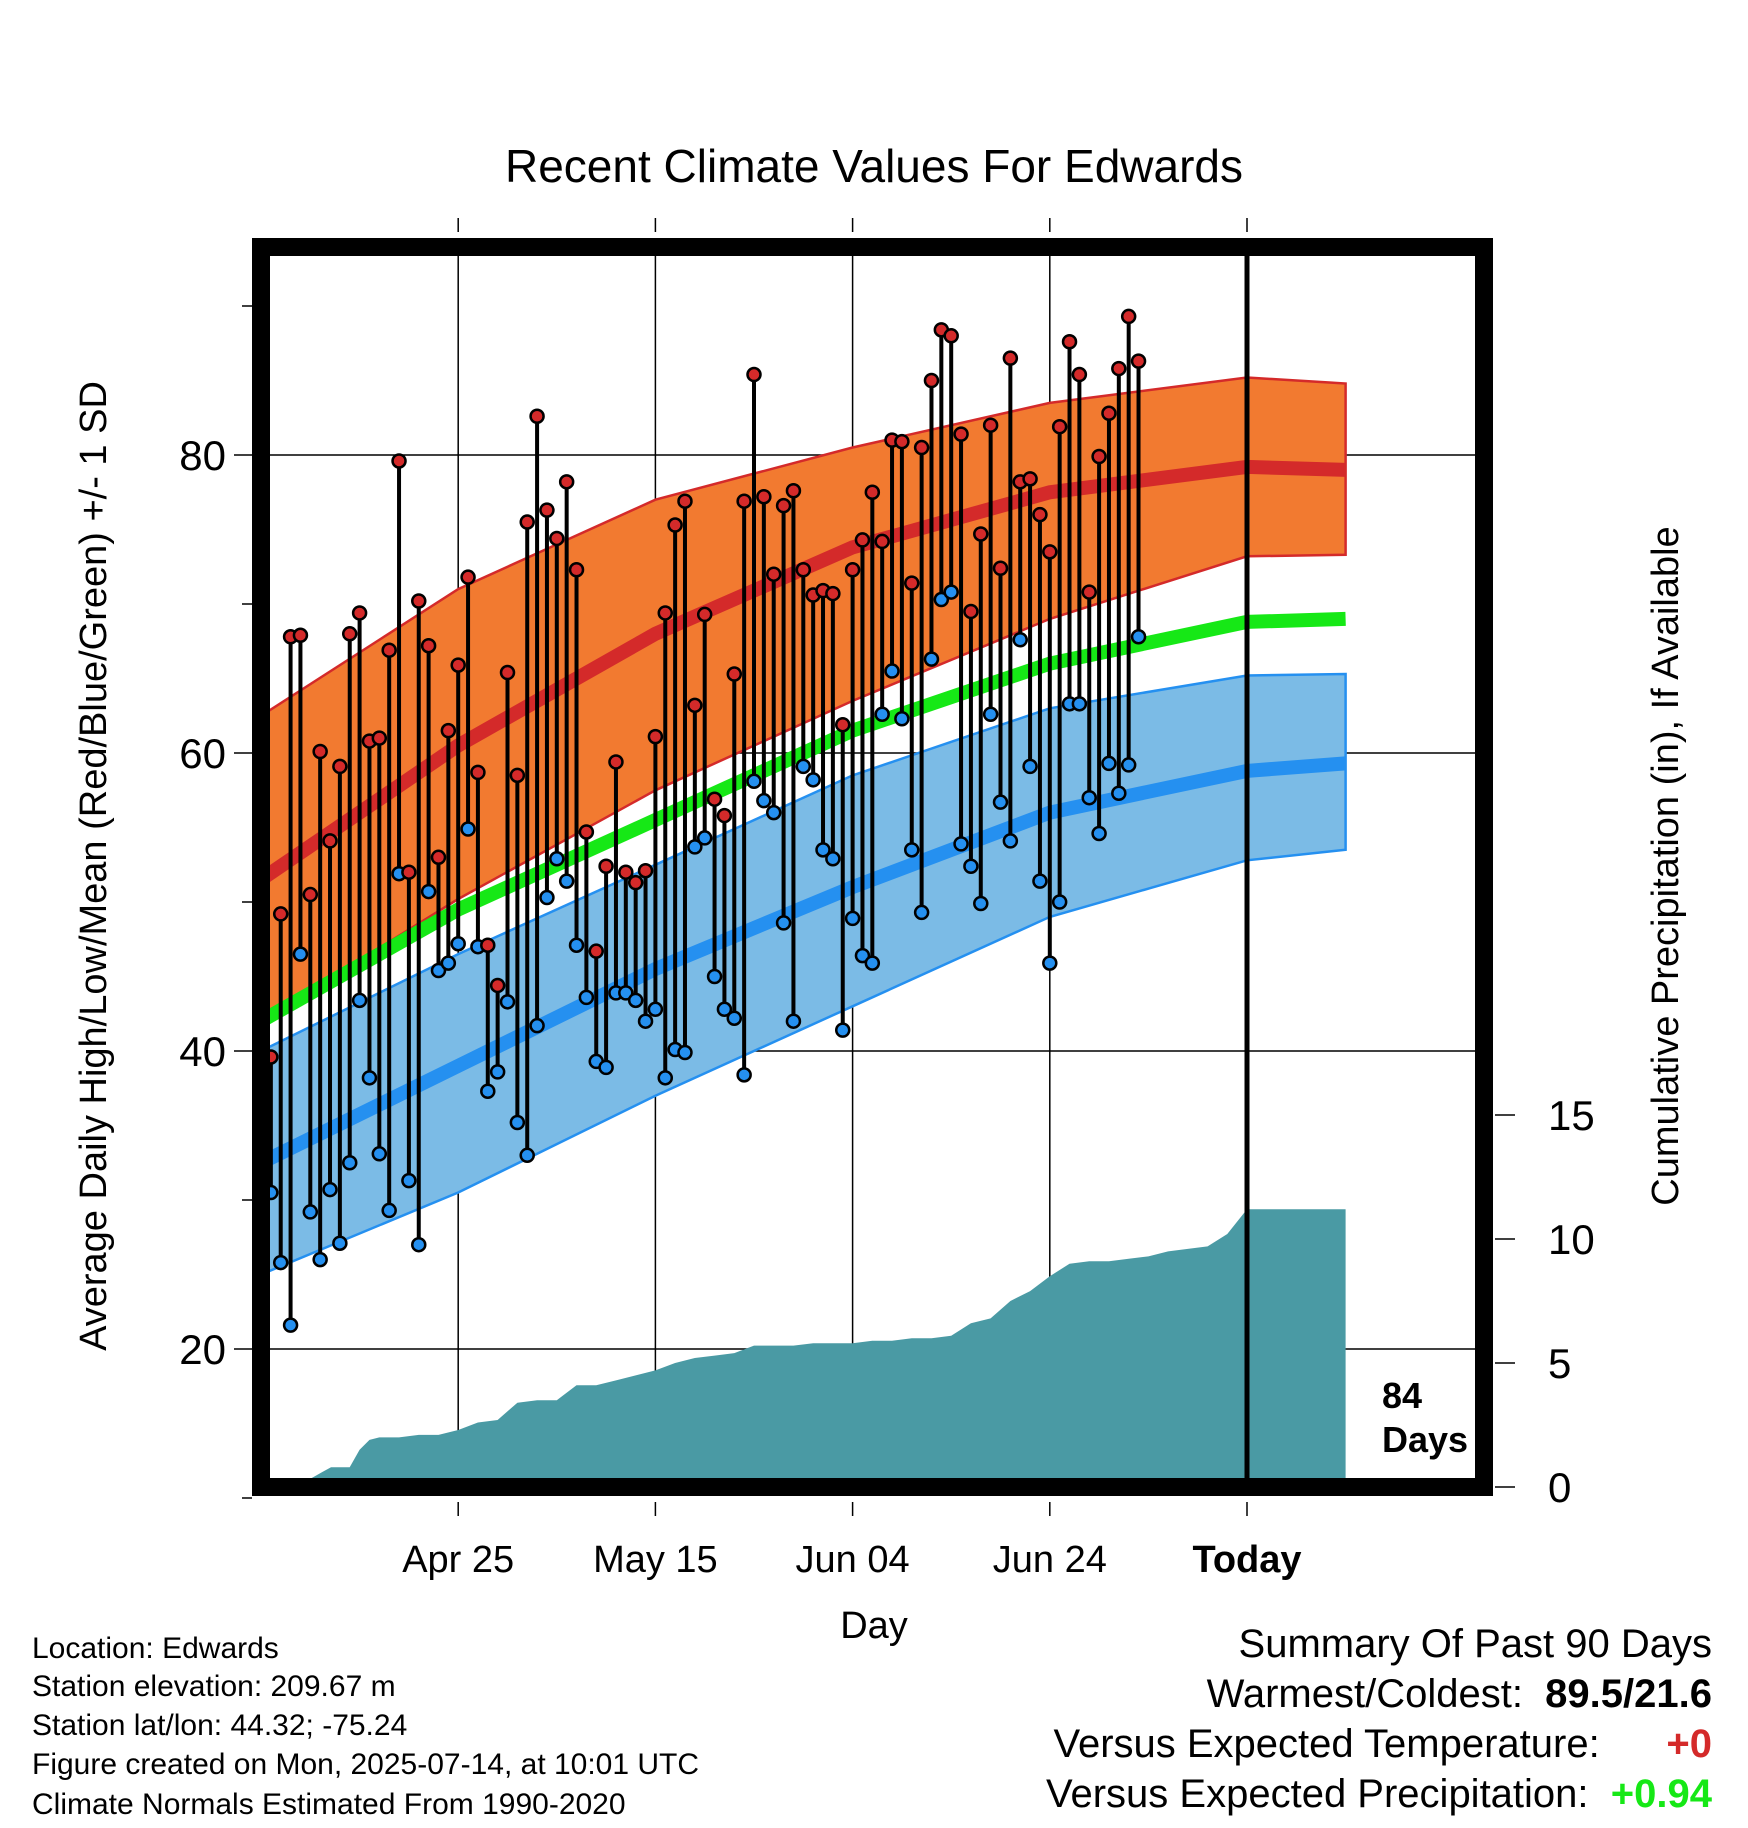 The height and width of the screenshot is (1828, 1748). I want to click on x-tick-label: Jun 24, so click(1050, 1560).